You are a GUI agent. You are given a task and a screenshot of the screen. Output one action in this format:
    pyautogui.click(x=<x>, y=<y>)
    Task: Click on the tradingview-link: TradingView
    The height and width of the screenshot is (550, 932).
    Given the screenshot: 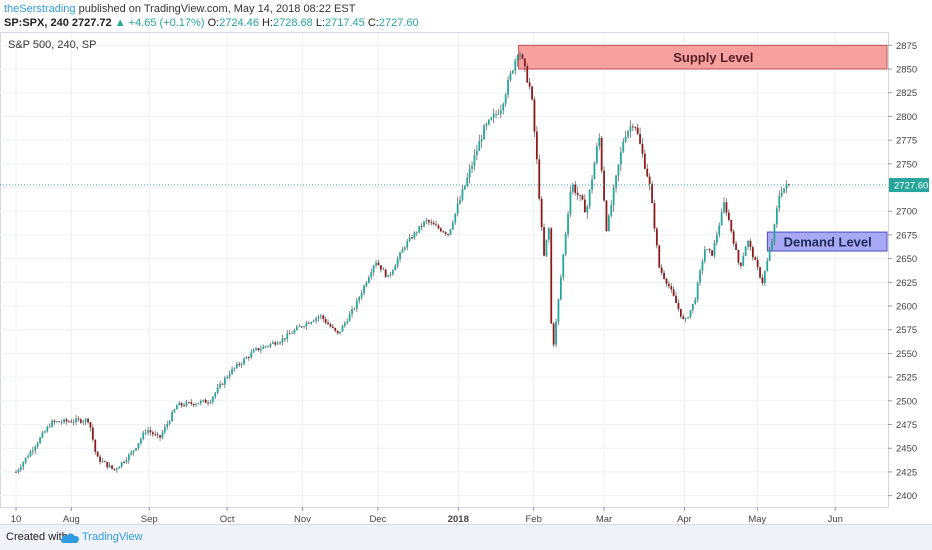 What is the action you would take?
    pyautogui.click(x=112, y=537)
    